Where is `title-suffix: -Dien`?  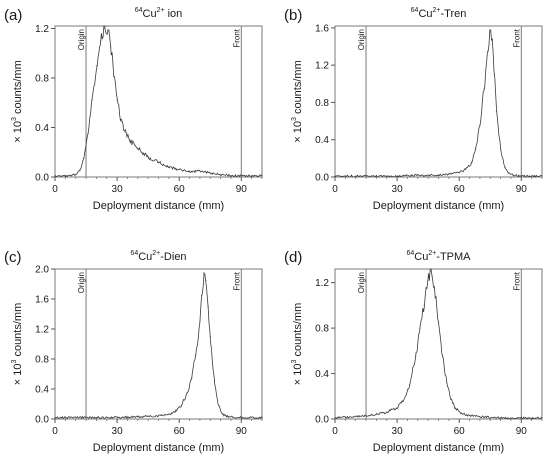 title-suffix: -Dien is located at coordinates (173, 257).